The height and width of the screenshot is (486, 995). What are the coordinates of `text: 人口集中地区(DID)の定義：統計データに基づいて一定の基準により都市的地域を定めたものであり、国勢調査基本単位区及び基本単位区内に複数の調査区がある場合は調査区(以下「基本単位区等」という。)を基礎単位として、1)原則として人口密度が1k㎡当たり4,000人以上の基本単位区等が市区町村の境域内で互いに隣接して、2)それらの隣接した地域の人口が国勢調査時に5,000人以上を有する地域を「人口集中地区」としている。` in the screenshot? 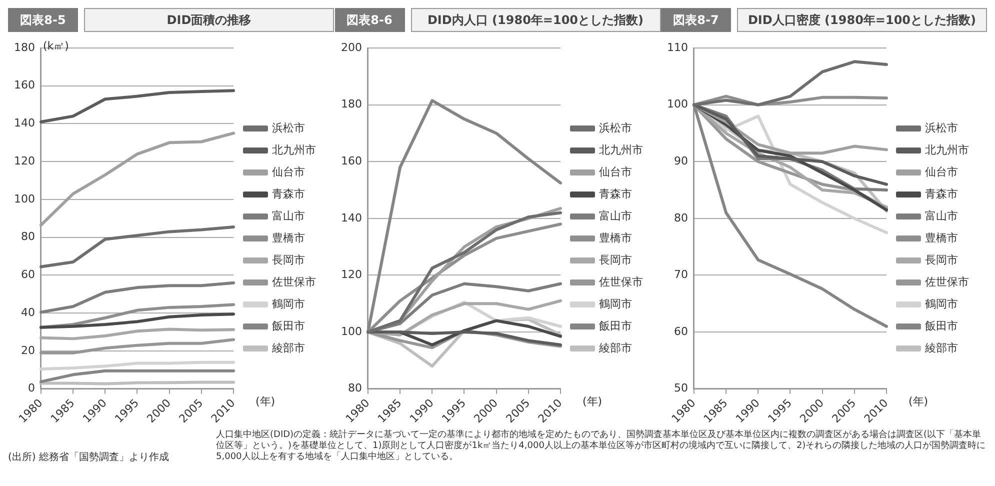 It's located at (601, 447).